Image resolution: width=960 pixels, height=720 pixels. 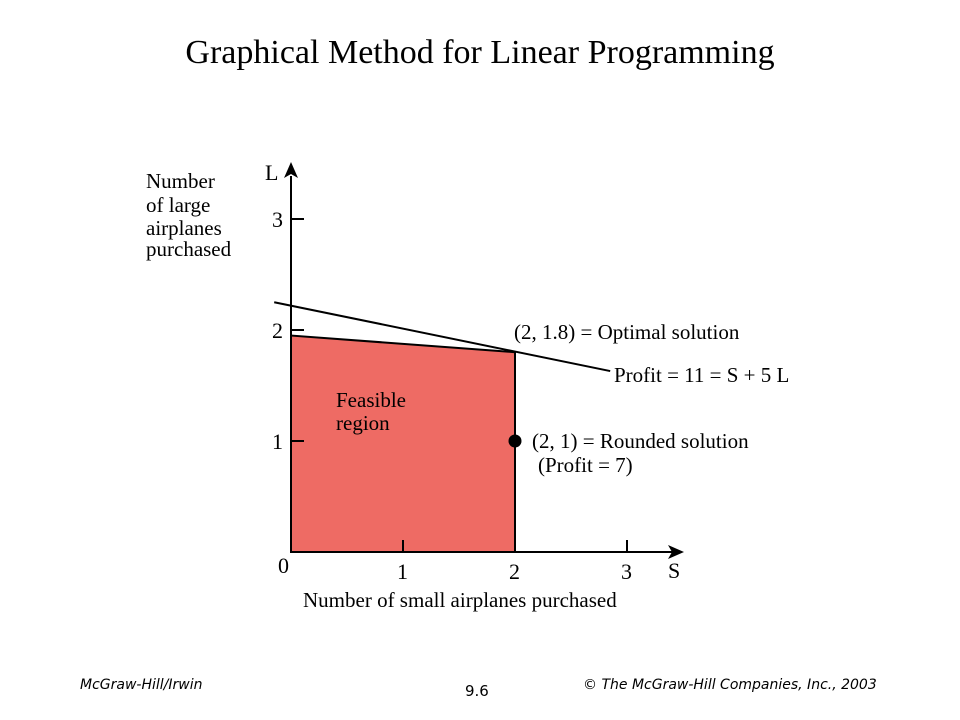 I want to click on footer-publisher: McGraw-Hill/Irwin, so click(x=141, y=685).